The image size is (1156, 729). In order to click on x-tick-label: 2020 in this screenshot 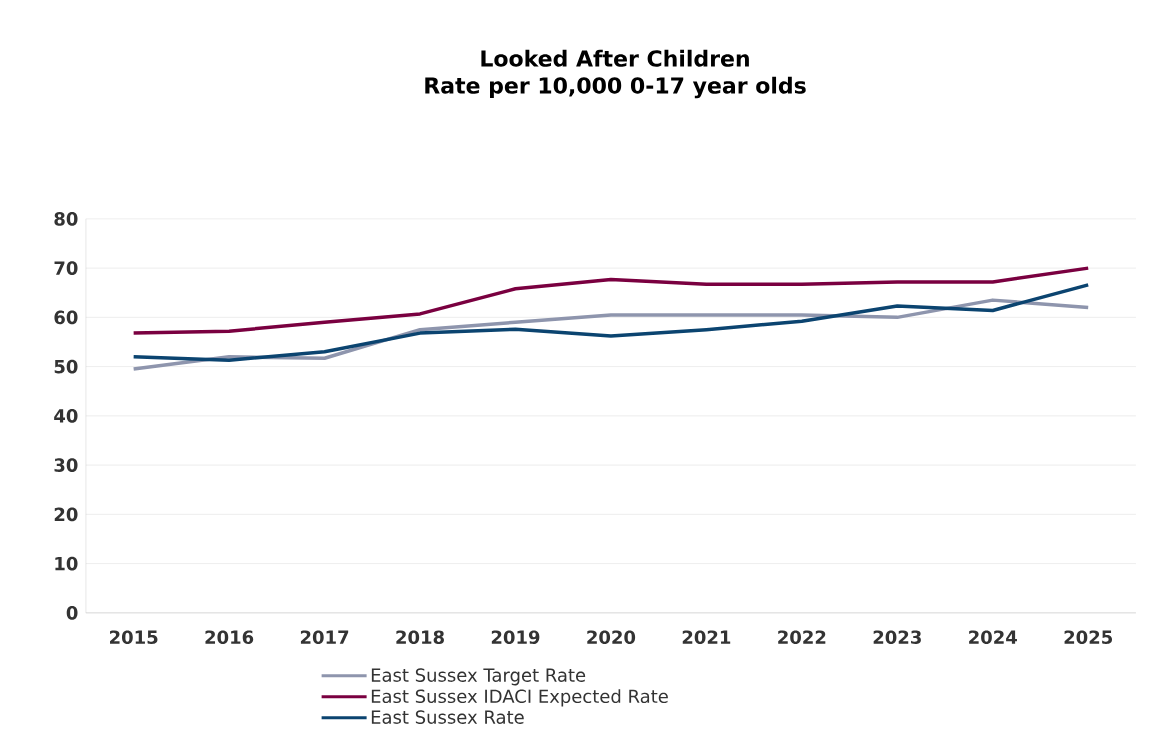, I will do `click(611, 637)`.